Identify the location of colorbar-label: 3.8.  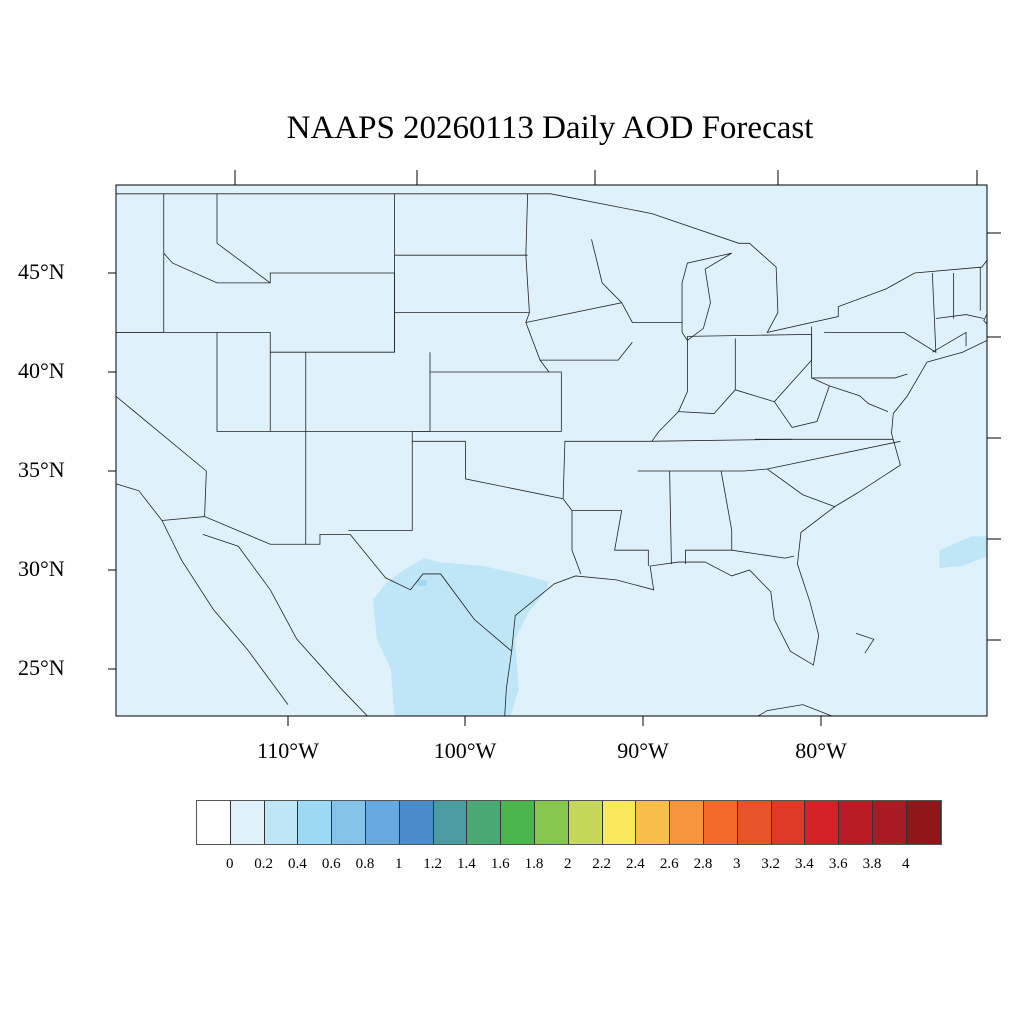
(872, 864).